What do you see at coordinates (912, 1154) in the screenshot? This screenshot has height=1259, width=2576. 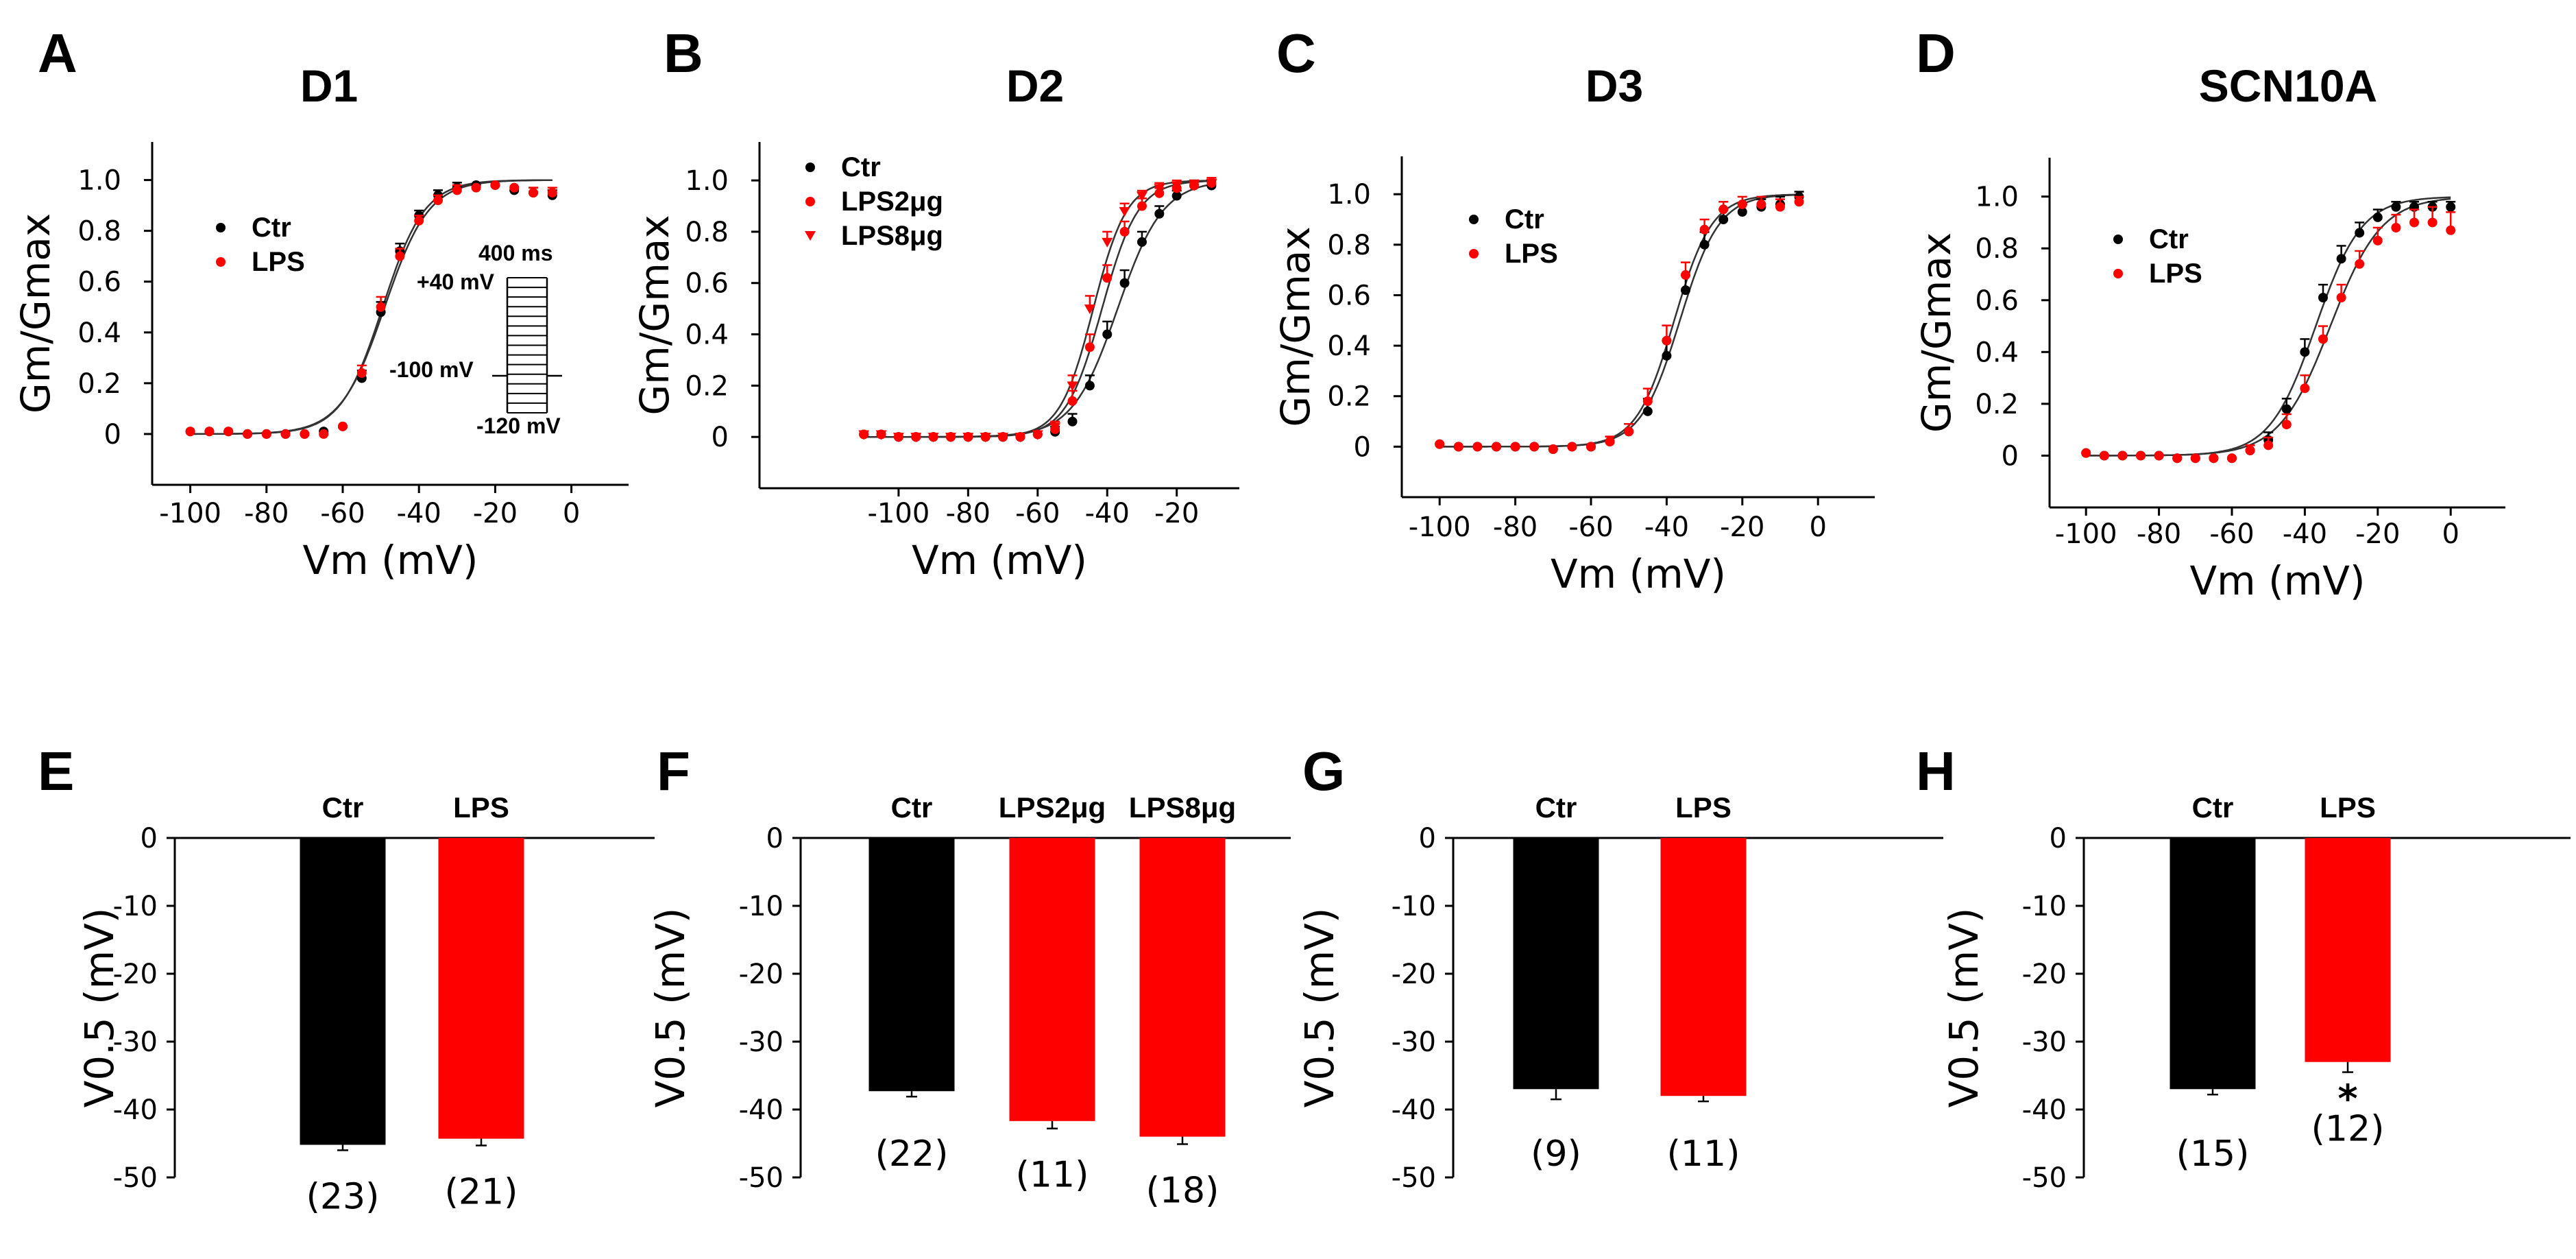 I see `n-label: (22)` at bounding box center [912, 1154].